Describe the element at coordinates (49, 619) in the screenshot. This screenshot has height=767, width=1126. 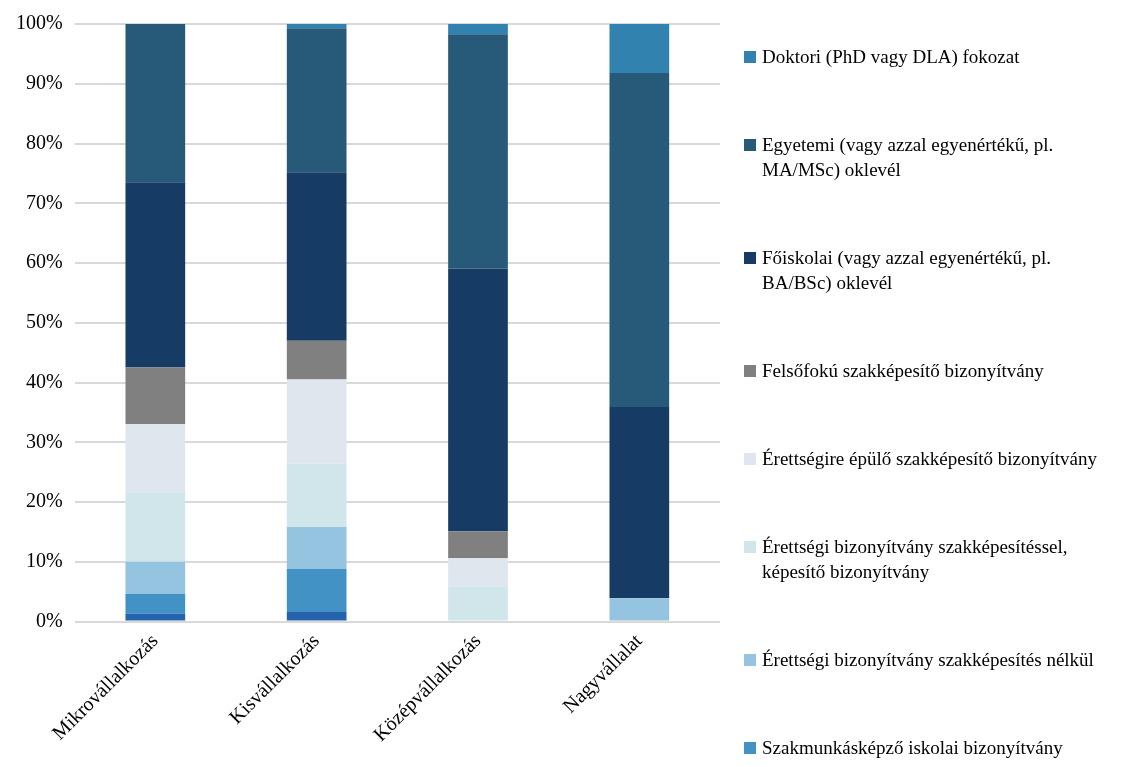
I see `y-tick-label: 0%` at that location.